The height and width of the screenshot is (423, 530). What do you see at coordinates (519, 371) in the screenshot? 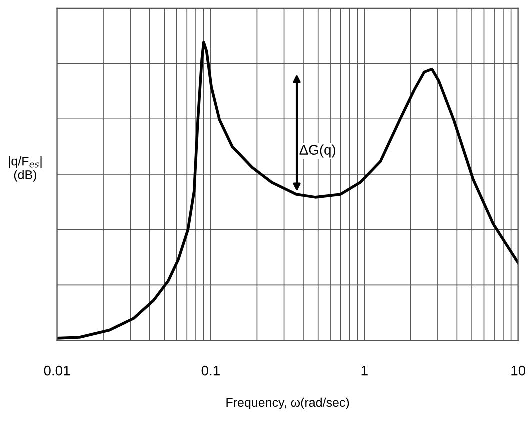
I see `x-tick-label: 10` at bounding box center [519, 371].